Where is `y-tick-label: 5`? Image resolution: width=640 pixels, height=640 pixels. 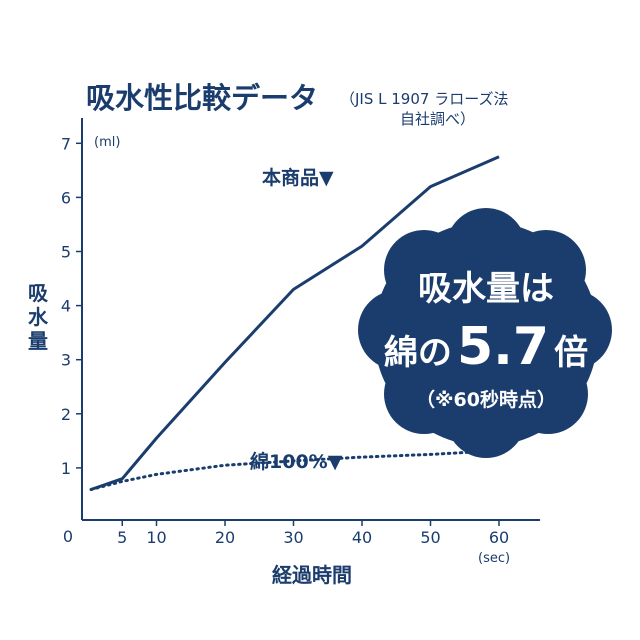
y-tick-label: 5 is located at coordinates (66, 252).